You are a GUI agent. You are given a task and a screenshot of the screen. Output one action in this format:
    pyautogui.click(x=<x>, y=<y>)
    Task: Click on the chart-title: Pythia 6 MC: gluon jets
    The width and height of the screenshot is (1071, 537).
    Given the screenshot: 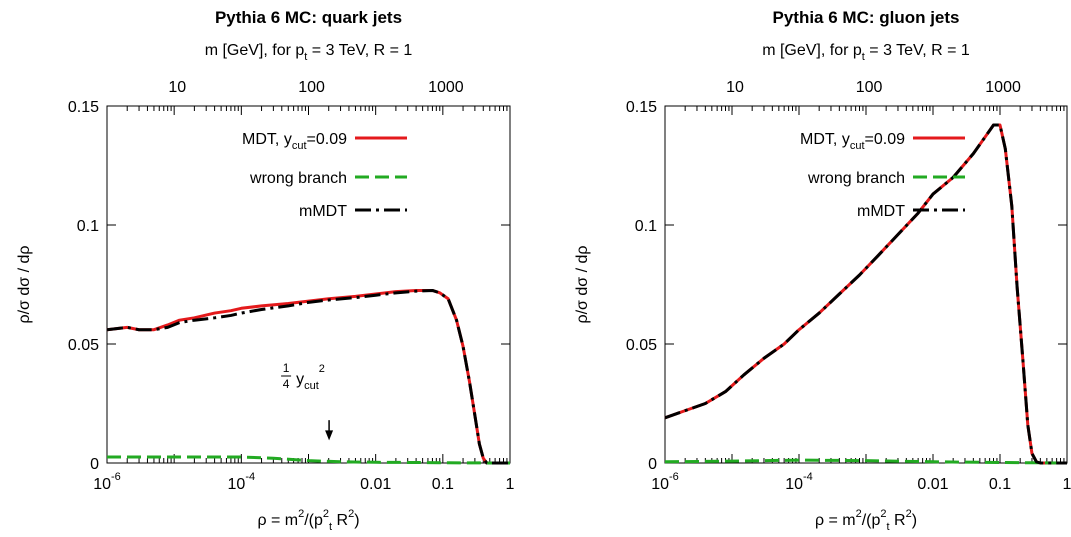 What is the action you would take?
    pyautogui.click(x=865, y=17)
    